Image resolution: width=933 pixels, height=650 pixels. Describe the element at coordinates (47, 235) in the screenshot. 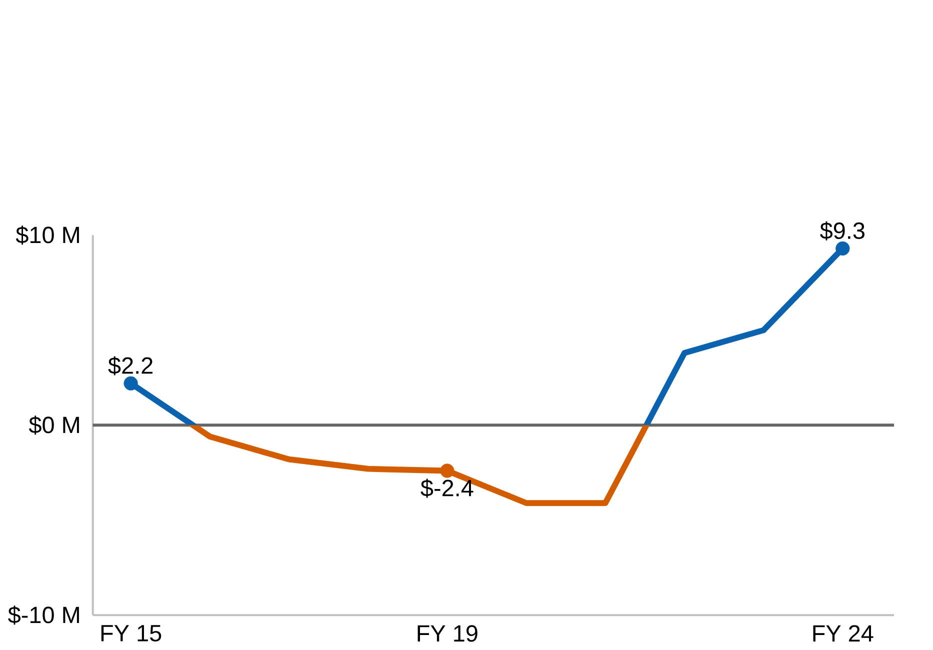

I see `y-tick-label: $10 M` at that location.